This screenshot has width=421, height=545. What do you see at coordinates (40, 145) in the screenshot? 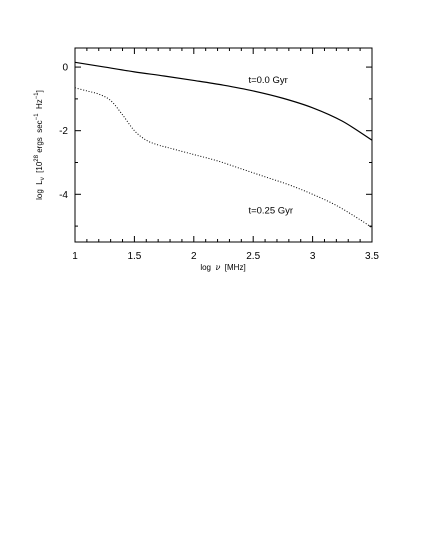
I see `y-axis-title: log Lν [1028 ergs sec−1 Hz−1]` at bounding box center [40, 145].